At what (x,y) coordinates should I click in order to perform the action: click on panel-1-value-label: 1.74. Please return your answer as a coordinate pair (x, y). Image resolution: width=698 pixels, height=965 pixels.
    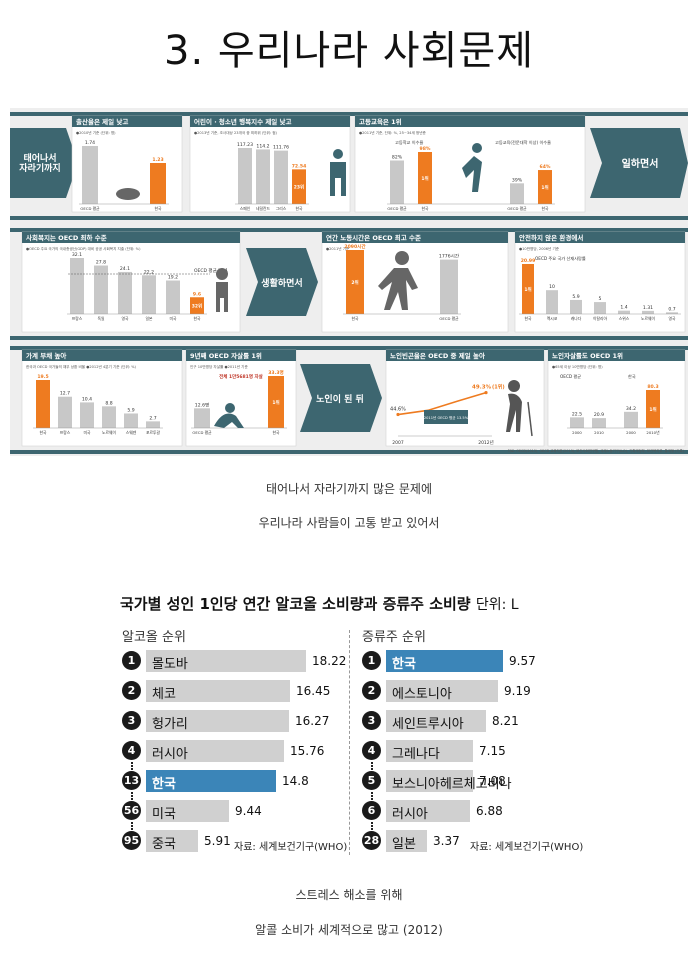
    Looking at the image, I should click on (90, 143).